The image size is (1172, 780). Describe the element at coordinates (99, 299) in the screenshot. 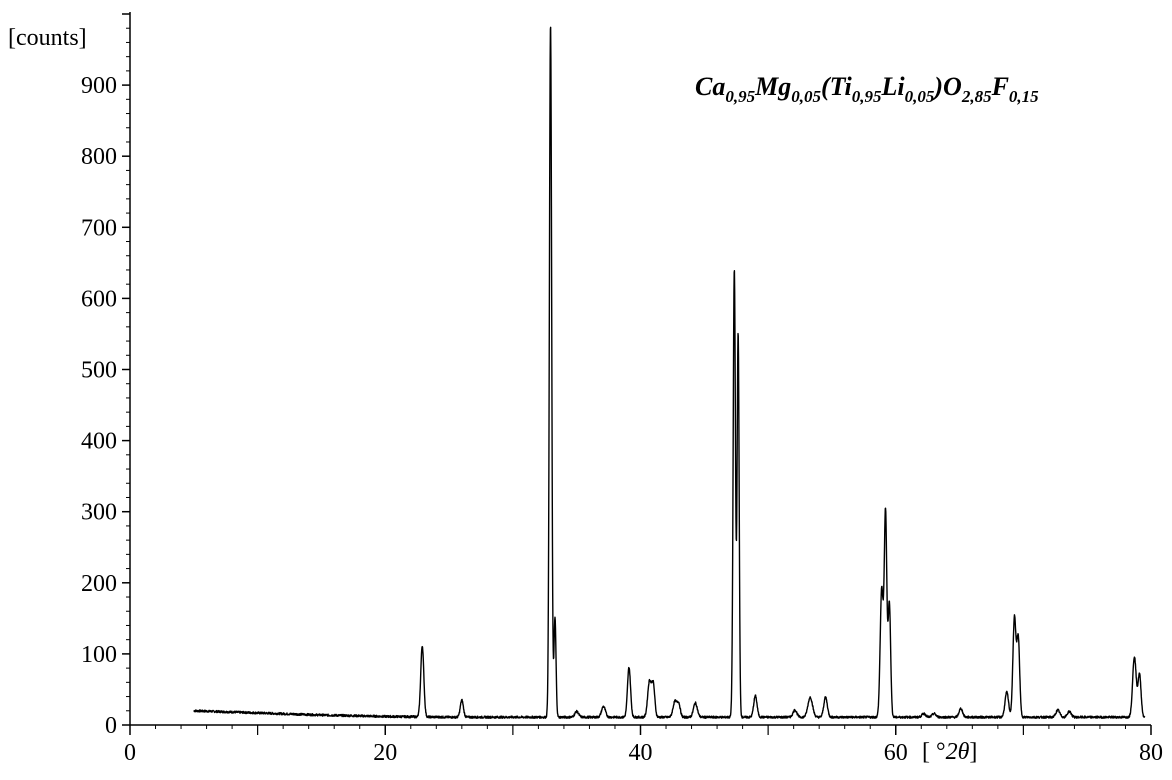

I see `y-tick-label: 600` at that location.